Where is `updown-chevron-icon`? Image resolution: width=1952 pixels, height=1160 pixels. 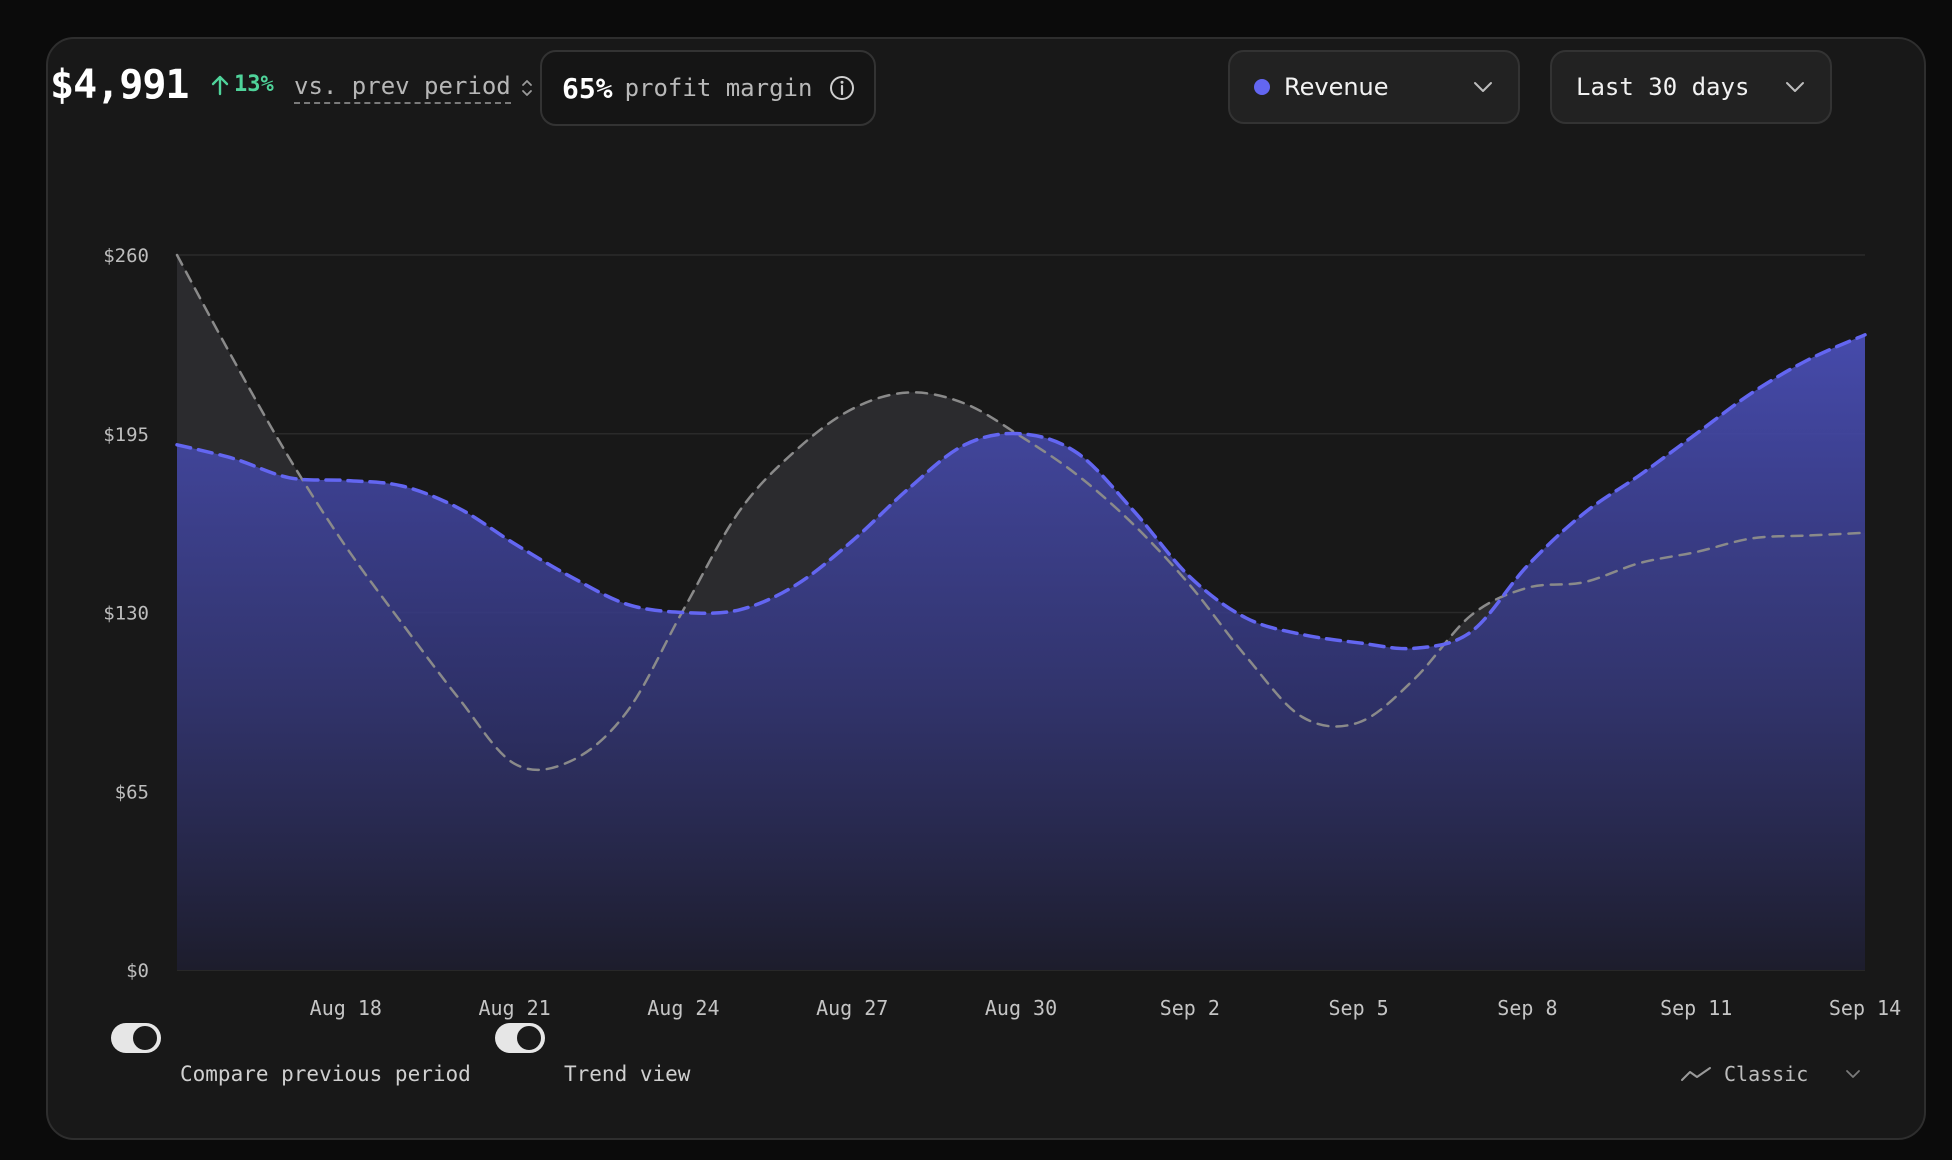 updown-chevron-icon is located at coordinates (526, 88).